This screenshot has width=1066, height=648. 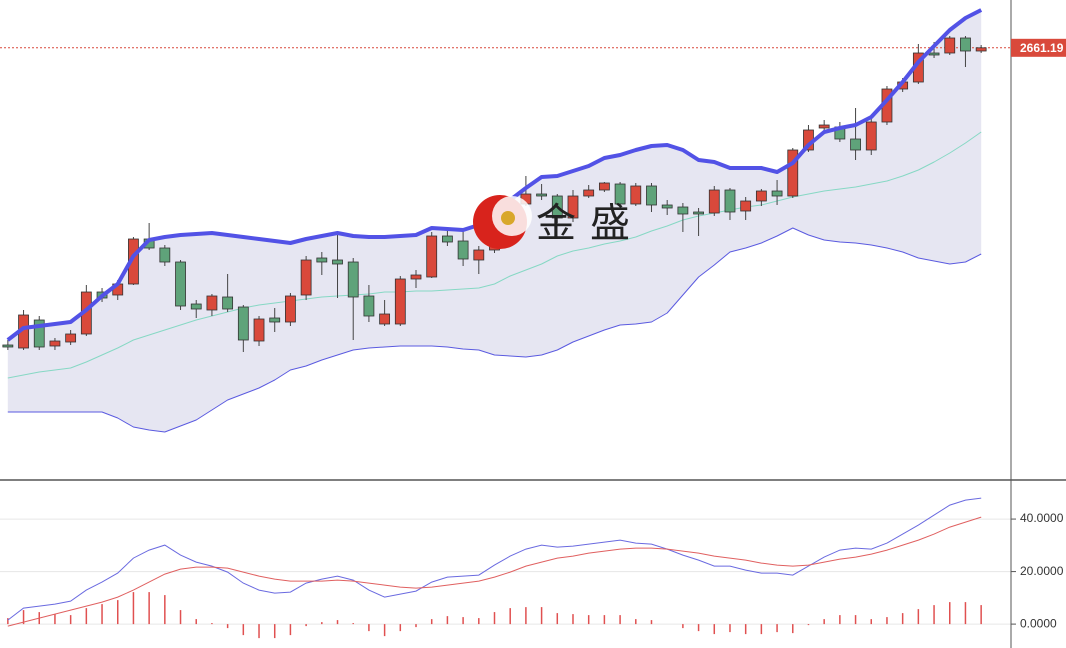 I want to click on y-tick-label: 40.0000, so click(x=1042, y=518).